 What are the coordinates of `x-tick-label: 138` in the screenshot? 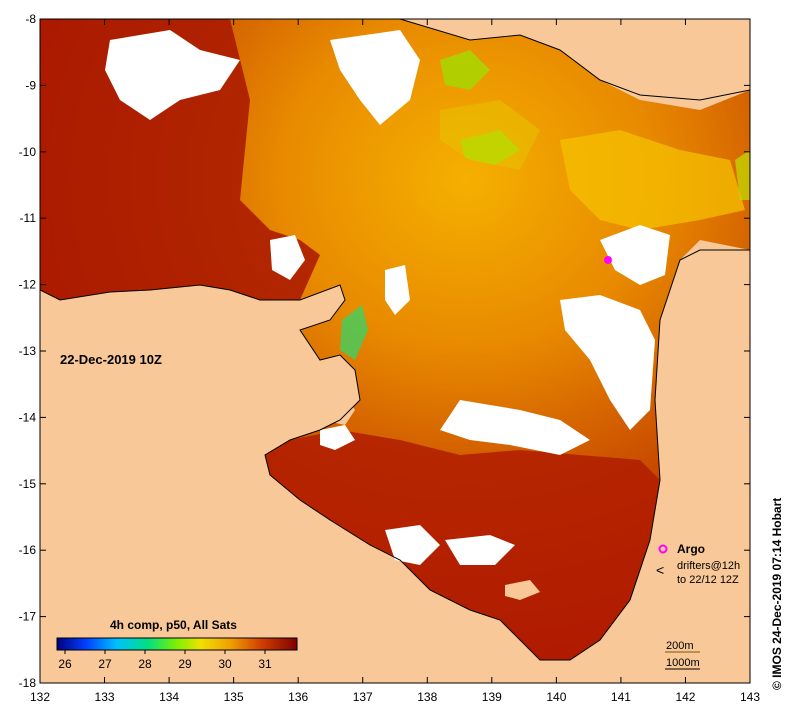 It's located at (427, 697).